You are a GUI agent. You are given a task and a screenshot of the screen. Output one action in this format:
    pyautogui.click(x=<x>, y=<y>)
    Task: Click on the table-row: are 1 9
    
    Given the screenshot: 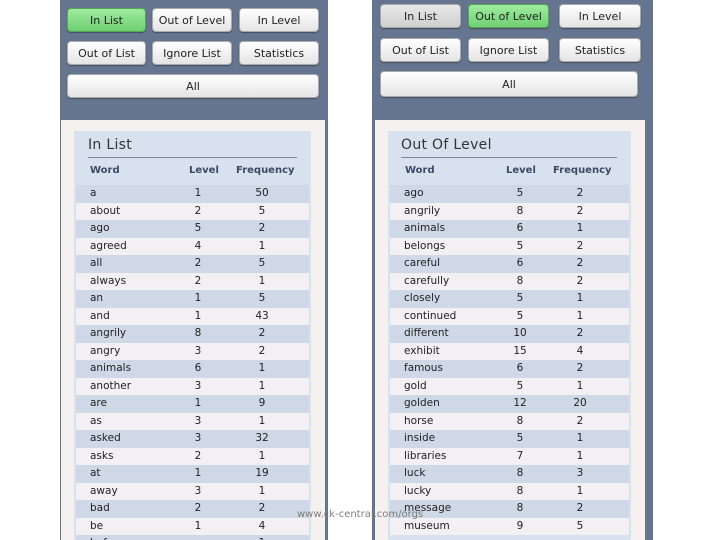 What is the action you would take?
    pyautogui.click(x=192, y=404)
    